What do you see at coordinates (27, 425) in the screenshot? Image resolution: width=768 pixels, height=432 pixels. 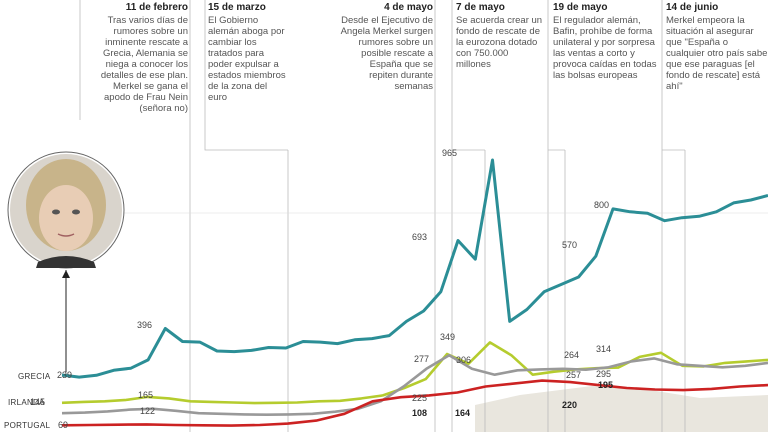 I see `series-label-portugal: PORTUGAL` at bounding box center [27, 425].